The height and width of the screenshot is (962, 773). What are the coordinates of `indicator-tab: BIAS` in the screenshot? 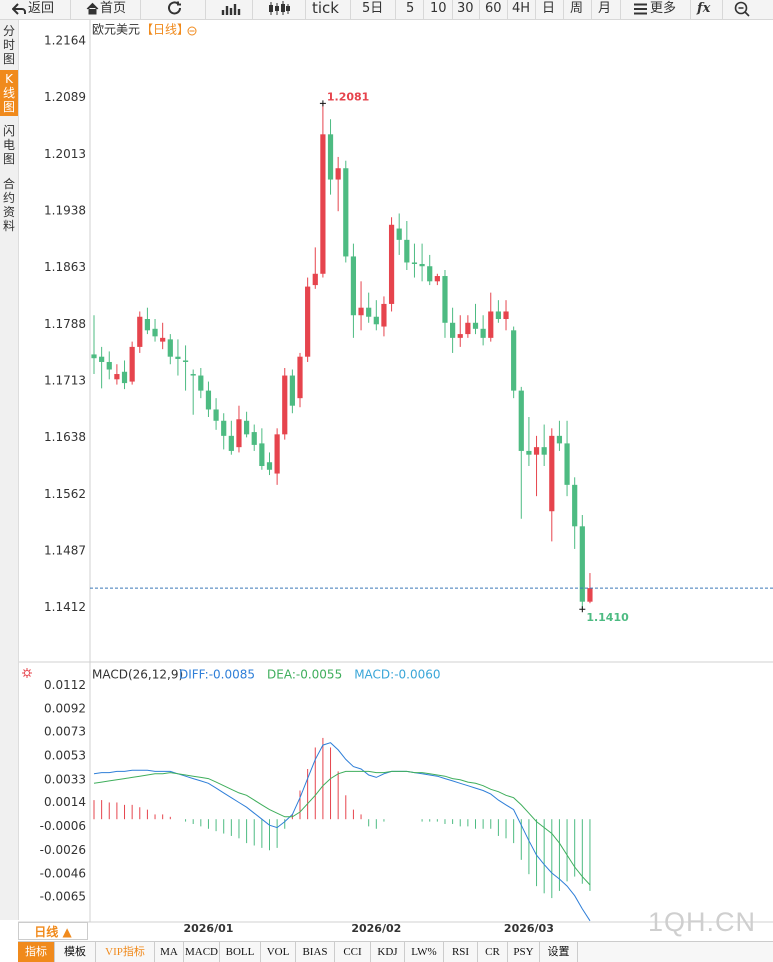 It's located at (315, 952).